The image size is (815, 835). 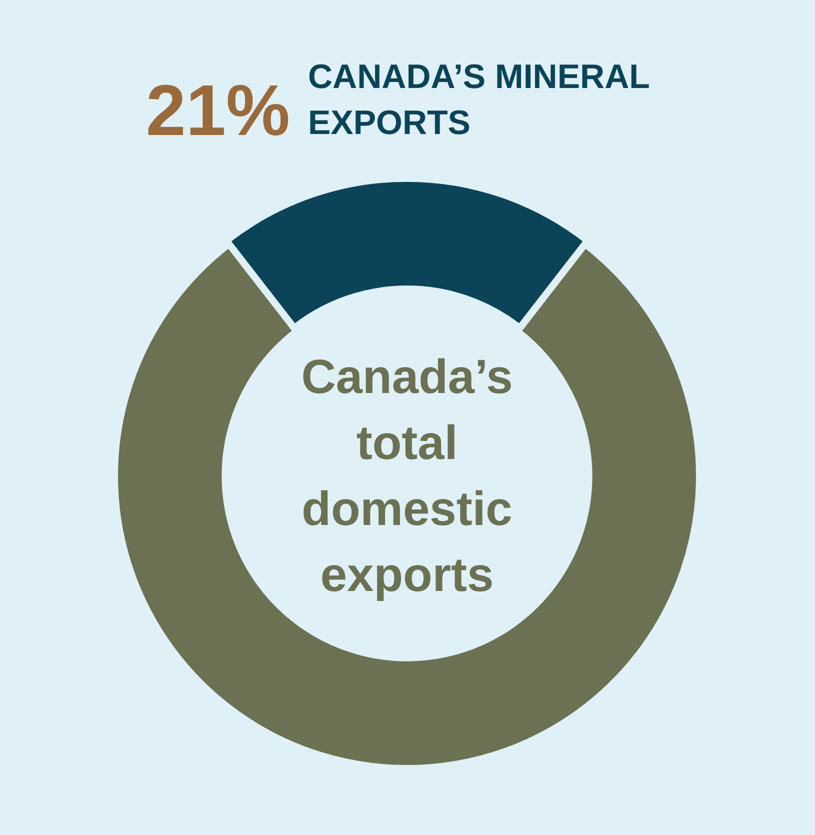 What do you see at coordinates (479, 100) in the screenshot?
I see `slice-label: CANADA’S MINERAL EXPORTS` at bounding box center [479, 100].